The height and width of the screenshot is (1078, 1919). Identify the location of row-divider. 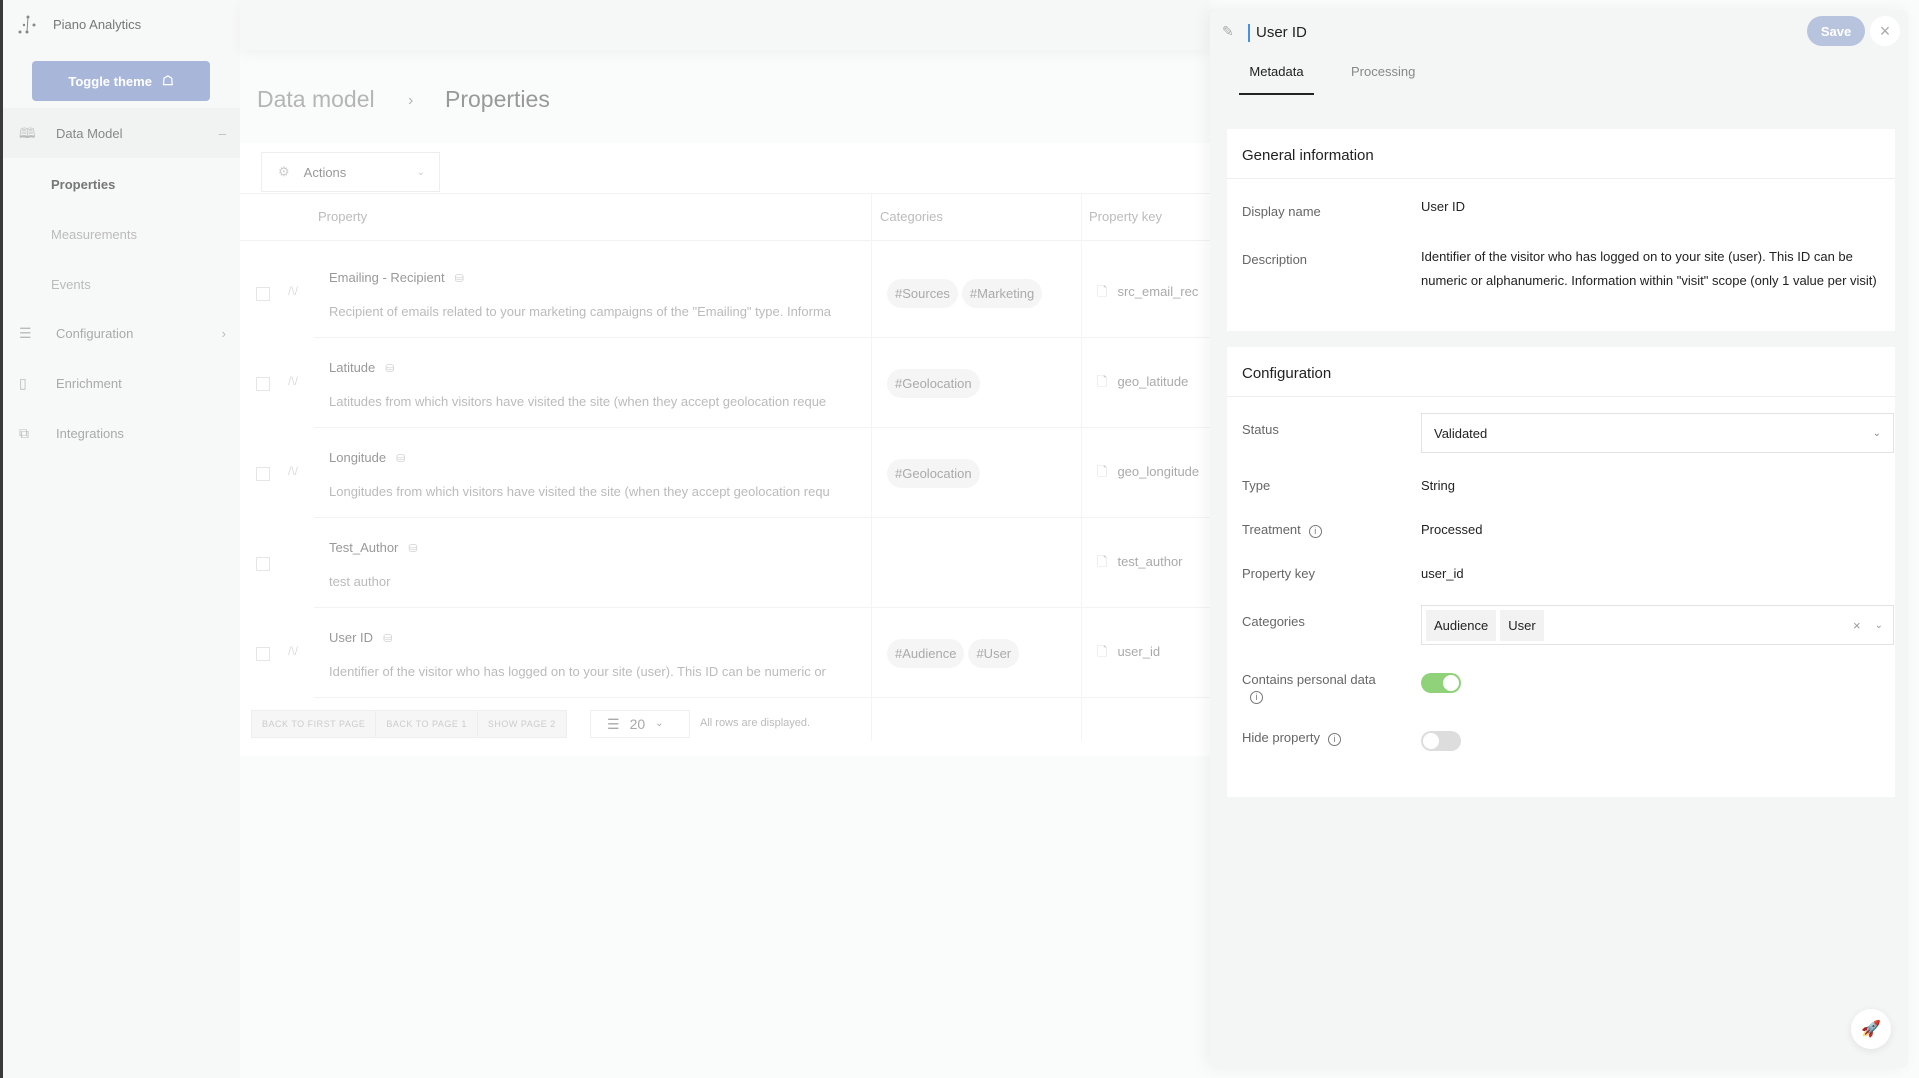
(764, 517).